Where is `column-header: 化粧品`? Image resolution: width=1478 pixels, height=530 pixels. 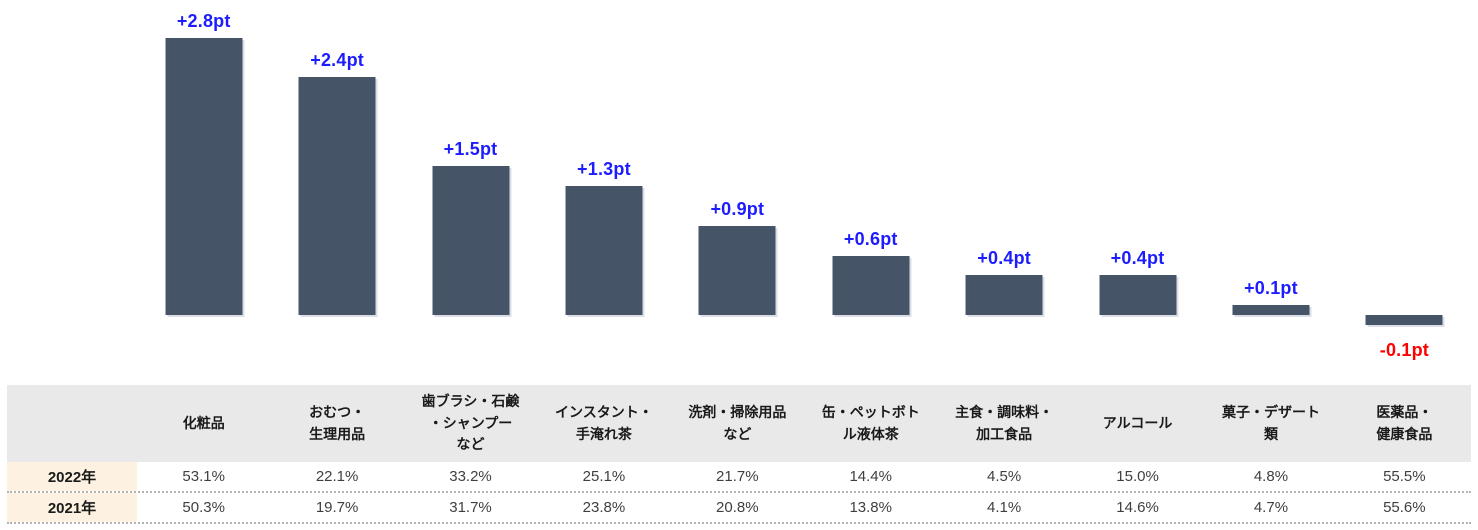 column-header: 化粧品 is located at coordinates (203, 422).